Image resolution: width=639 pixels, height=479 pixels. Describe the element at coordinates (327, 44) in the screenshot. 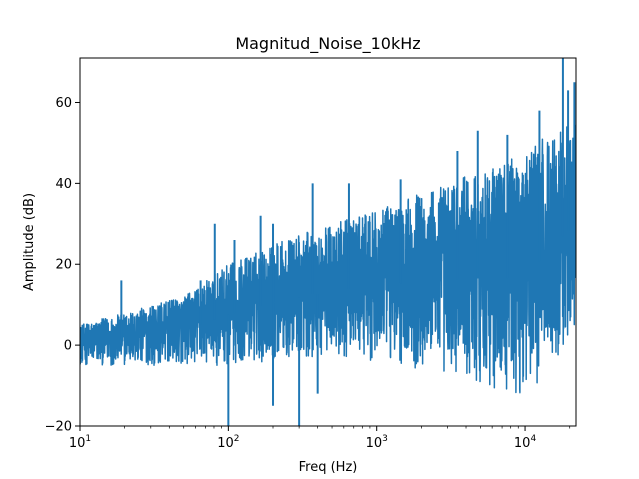

I see `chart-title: Magnitud_Noise_10kHz` at that location.